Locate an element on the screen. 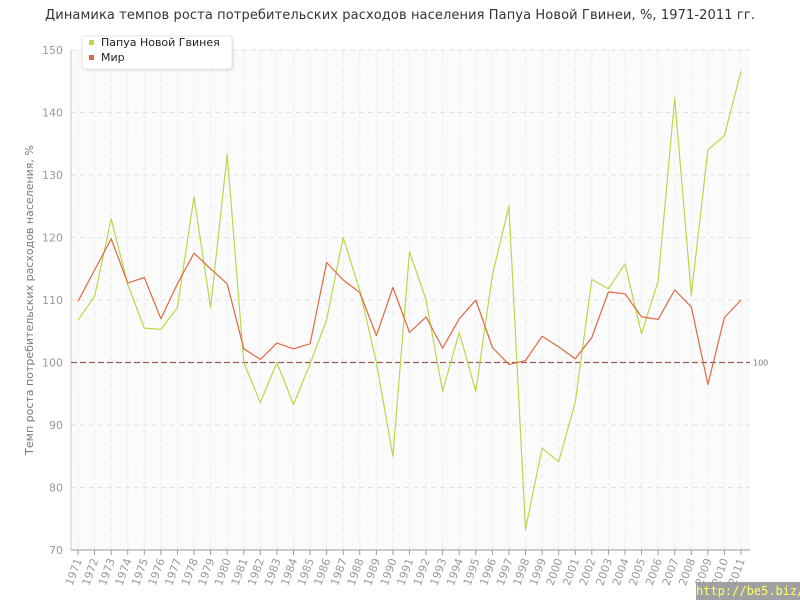 The width and height of the screenshot is (800, 600). y-tick-label: 80 is located at coordinates (56, 488).